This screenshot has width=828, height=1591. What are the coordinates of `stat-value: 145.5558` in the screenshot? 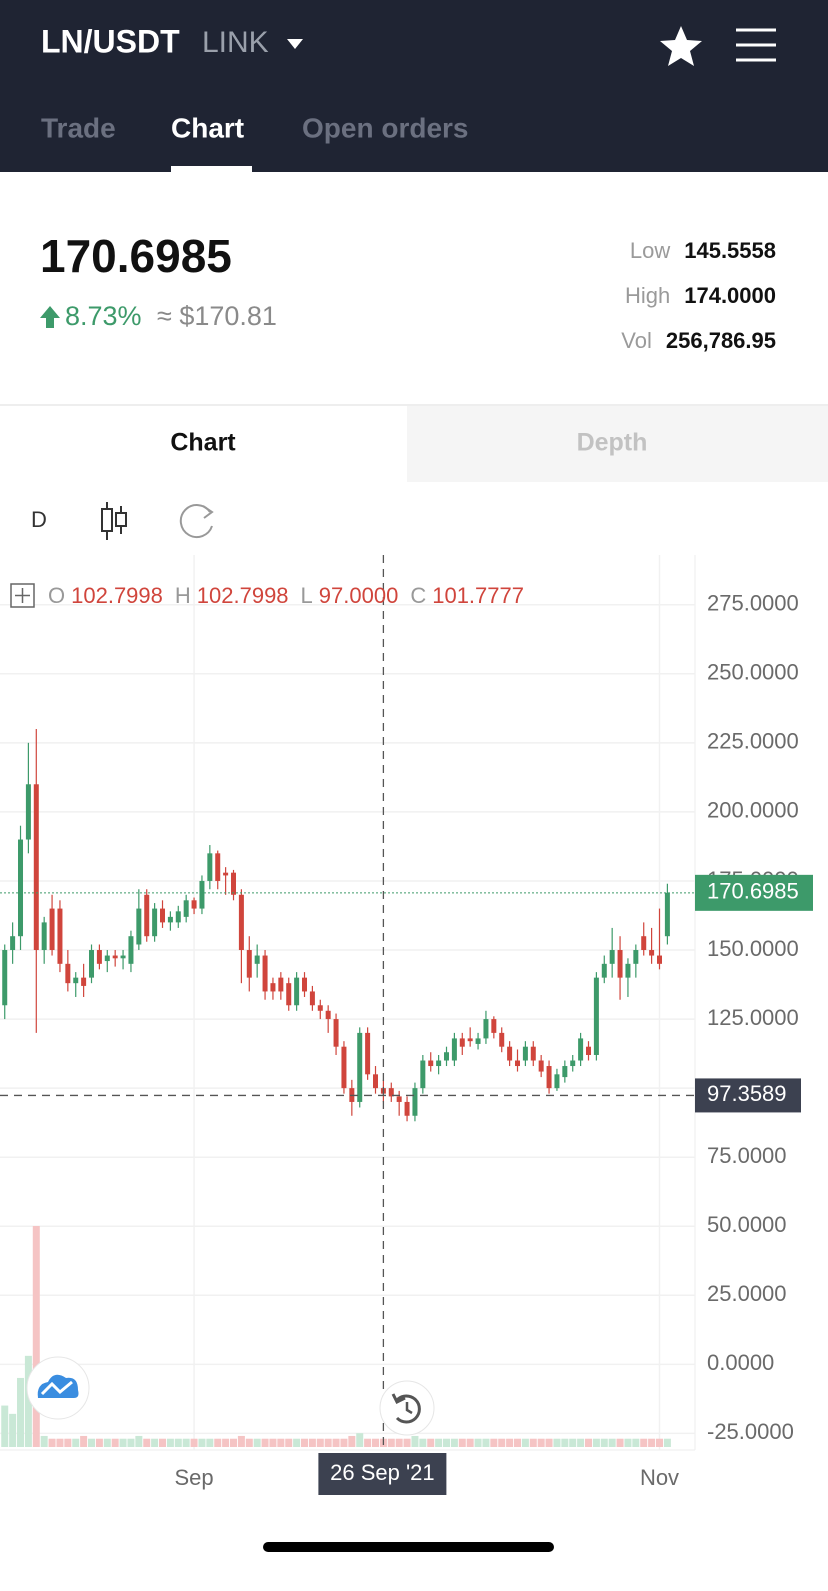 It's located at (730, 250).